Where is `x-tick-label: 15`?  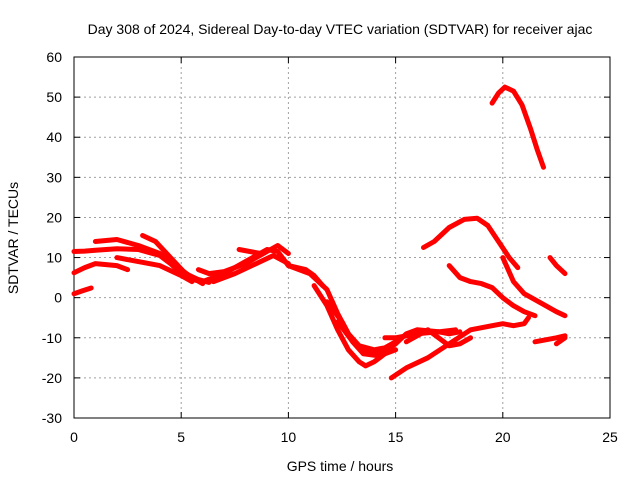
x-tick-label: 15 is located at coordinates (396, 437).